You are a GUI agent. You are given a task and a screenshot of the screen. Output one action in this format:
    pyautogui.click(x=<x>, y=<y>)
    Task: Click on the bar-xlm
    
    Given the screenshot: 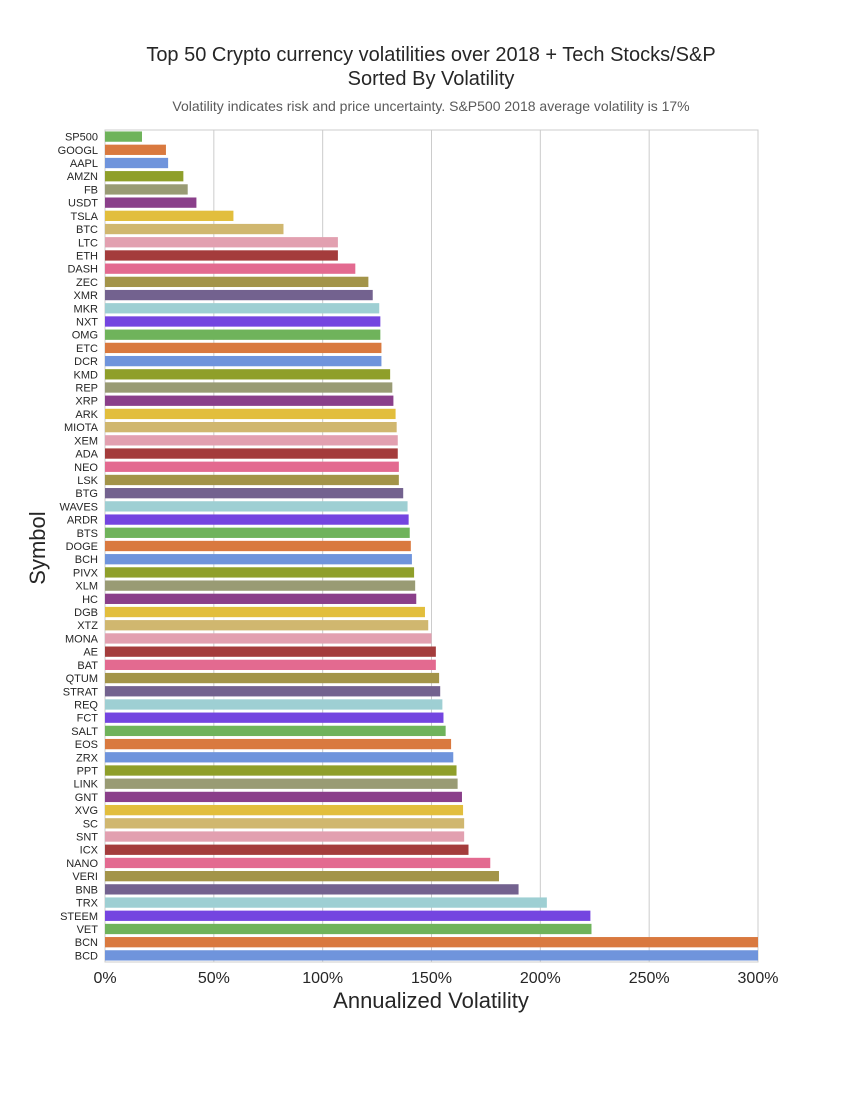 What is the action you would take?
    pyautogui.click(x=260, y=585)
    